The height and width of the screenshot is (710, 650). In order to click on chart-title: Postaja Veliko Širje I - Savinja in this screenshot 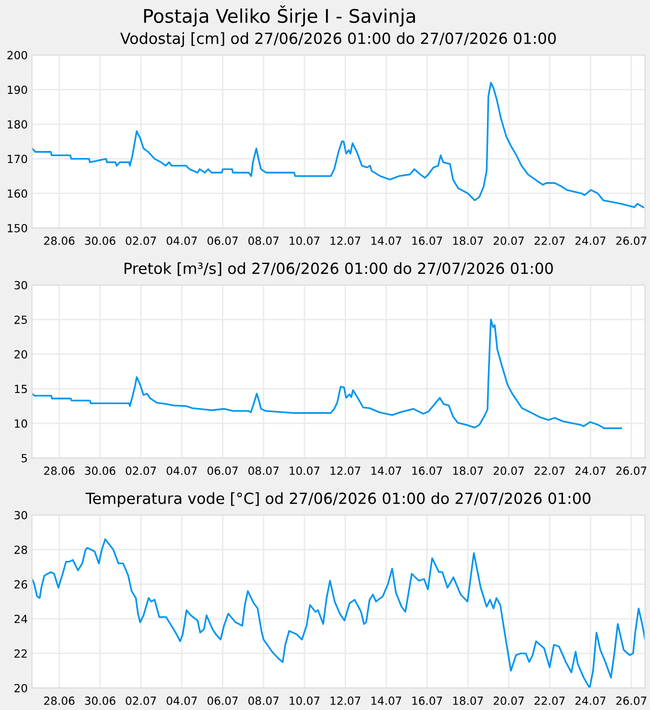, I will do `click(279, 16)`.